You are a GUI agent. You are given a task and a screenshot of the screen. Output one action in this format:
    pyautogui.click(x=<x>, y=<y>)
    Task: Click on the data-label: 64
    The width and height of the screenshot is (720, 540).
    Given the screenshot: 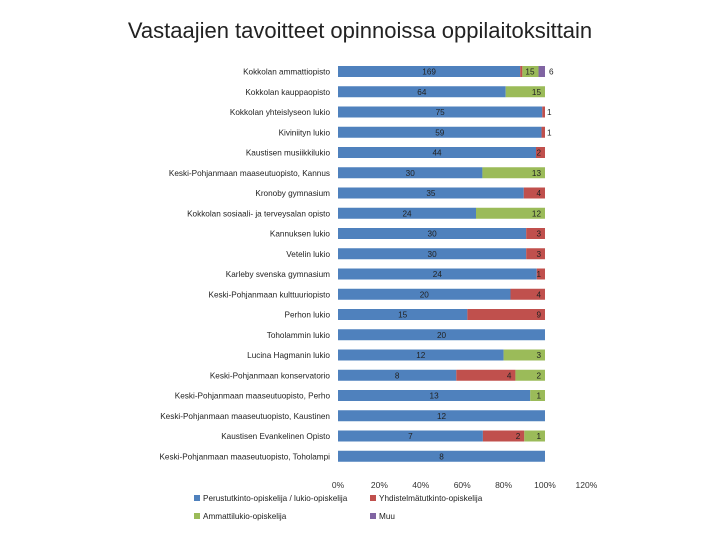 What is the action you would take?
    pyautogui.click(x=422, y=92)
    